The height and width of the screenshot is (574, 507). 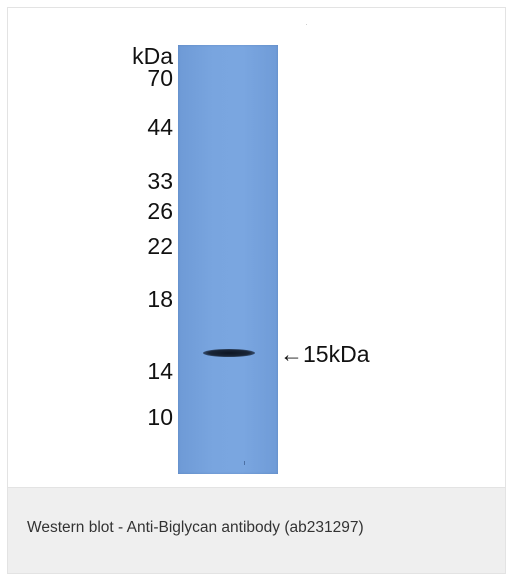 I want to click on marker-70: 70, so click(x=160, y=78).